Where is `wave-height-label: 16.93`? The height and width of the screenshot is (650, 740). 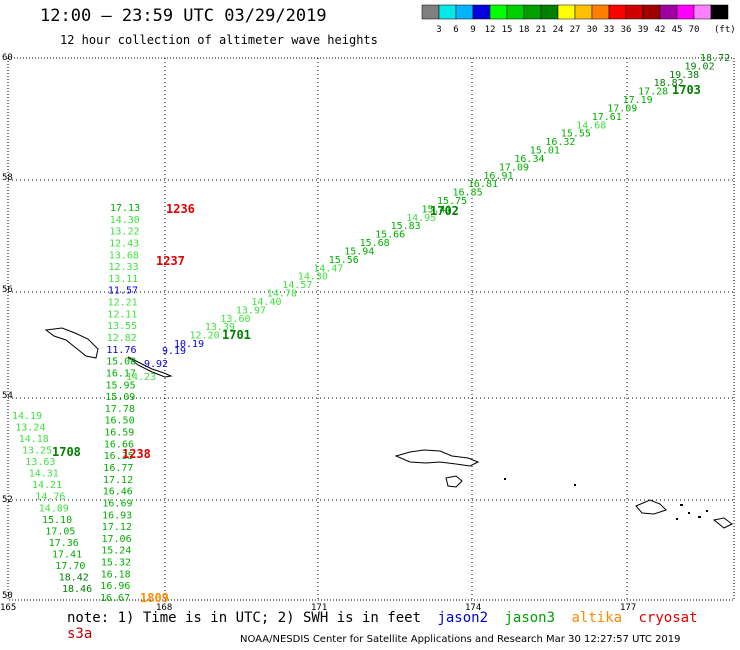
wave-height-label: 16.93 is located at coordinates (117, 515).